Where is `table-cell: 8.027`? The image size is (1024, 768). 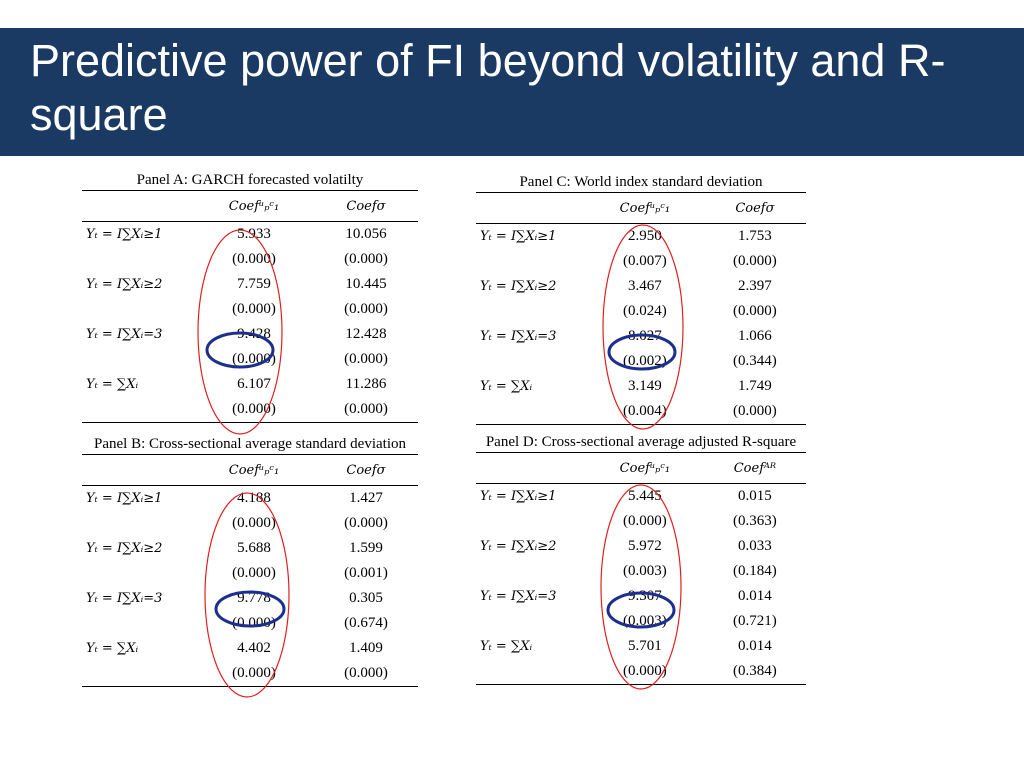
table-cell: 8.027 is located at coordinates (645, 336).